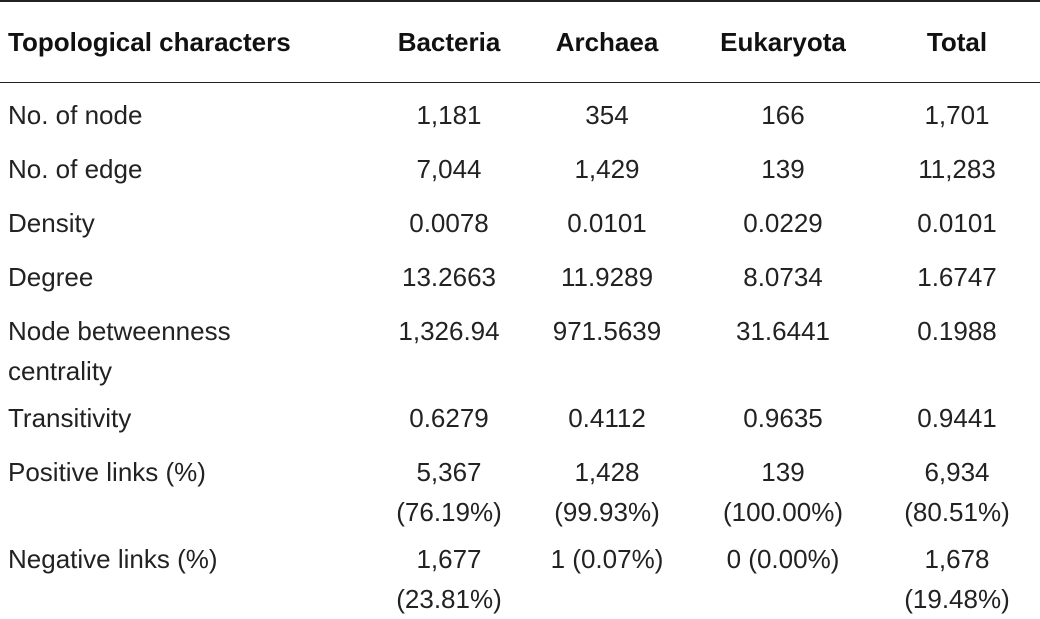 The image size is (1040, 619). What do you see at coordinates (607, 41) in the screenshot?
I see `header-archaea: Archaea` at bounding box center [607, 41].